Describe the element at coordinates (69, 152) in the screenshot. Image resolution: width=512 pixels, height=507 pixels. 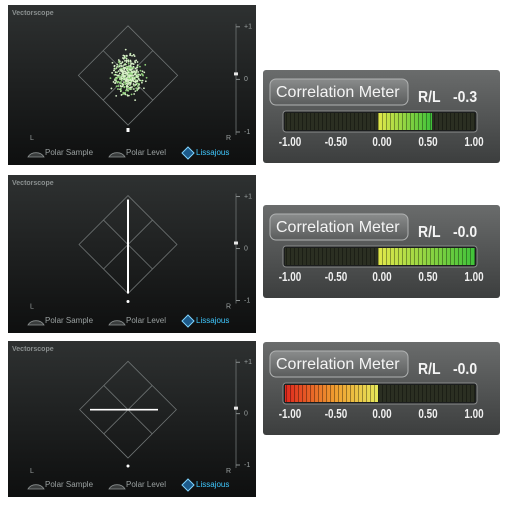
I see `mode-label: Polar Sample` at that location.